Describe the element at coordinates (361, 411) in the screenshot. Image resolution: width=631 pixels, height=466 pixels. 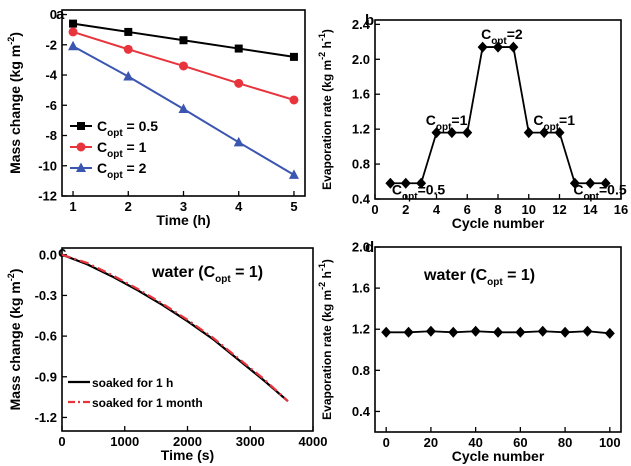
I see `y-tick-label: 0.4` at that location.